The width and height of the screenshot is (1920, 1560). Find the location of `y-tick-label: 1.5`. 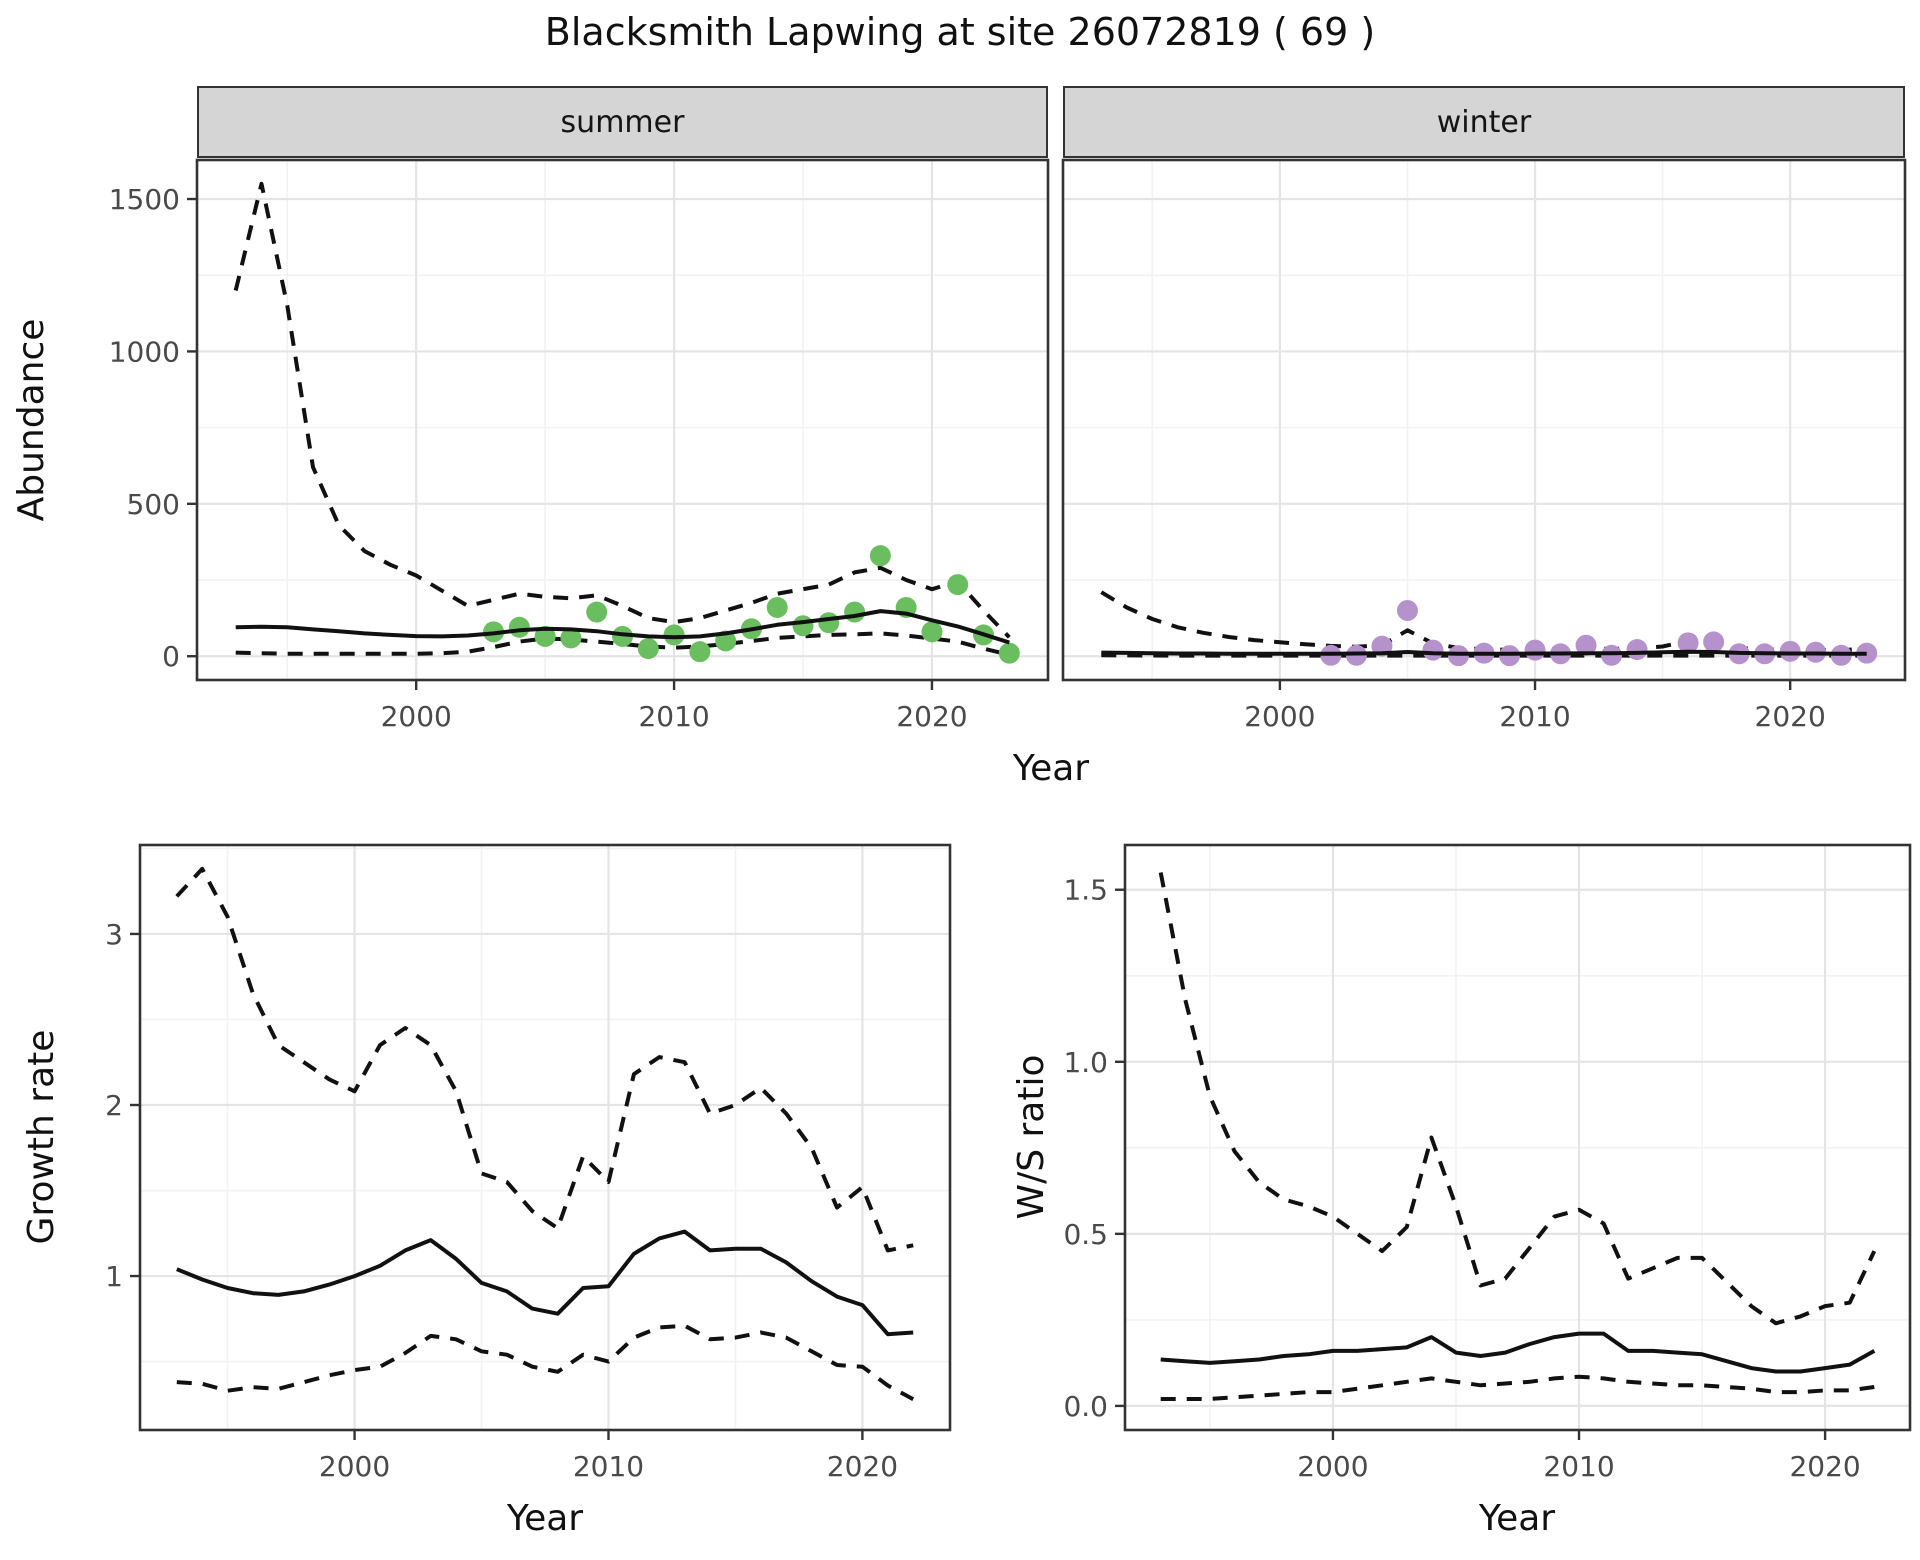

y-tick-label: 1.5 is located at coordinates (1085, 890).